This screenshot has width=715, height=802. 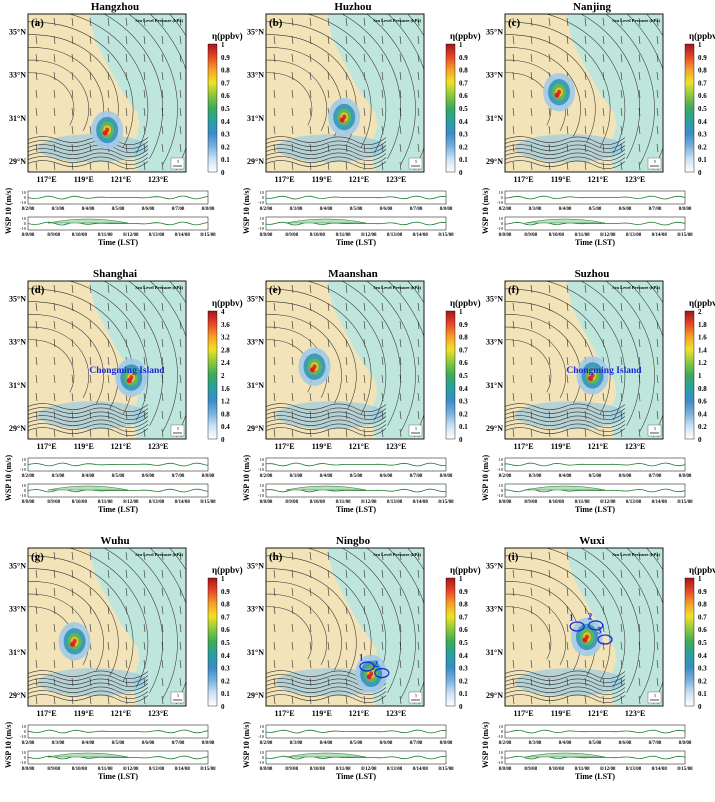 What do you see at coordinates (461, 707) in the screenshot?
I see `colorbar-tick-label: 0` at bounding box center [461, 707].